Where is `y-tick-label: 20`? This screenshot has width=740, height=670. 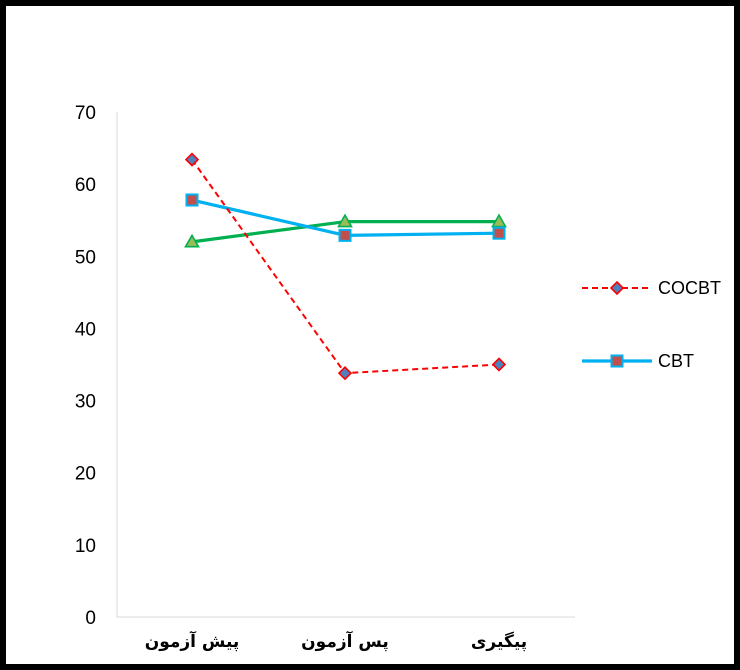 y-tick-label: 20 is located at coordinates (85, 474).